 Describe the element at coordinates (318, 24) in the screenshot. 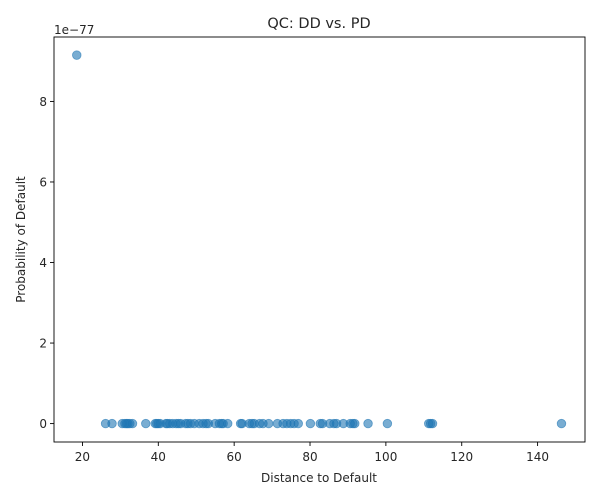

I see `chart-title: QC: DD vs. PD` at that location.